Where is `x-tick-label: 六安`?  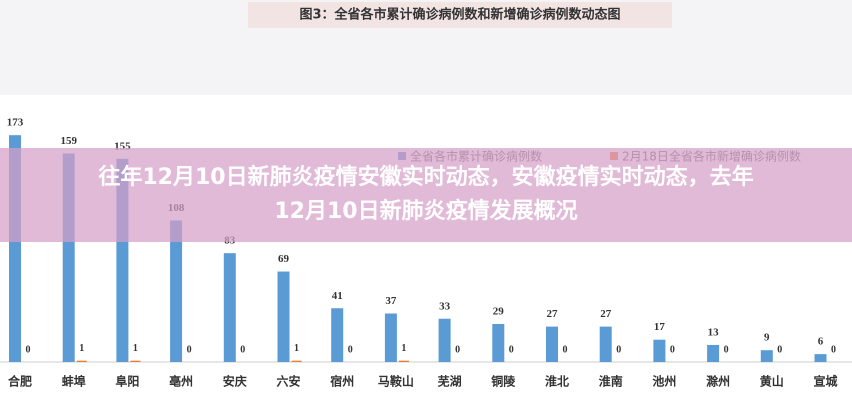 x-tick-label: 六安 is located at coordinates (288, 381).